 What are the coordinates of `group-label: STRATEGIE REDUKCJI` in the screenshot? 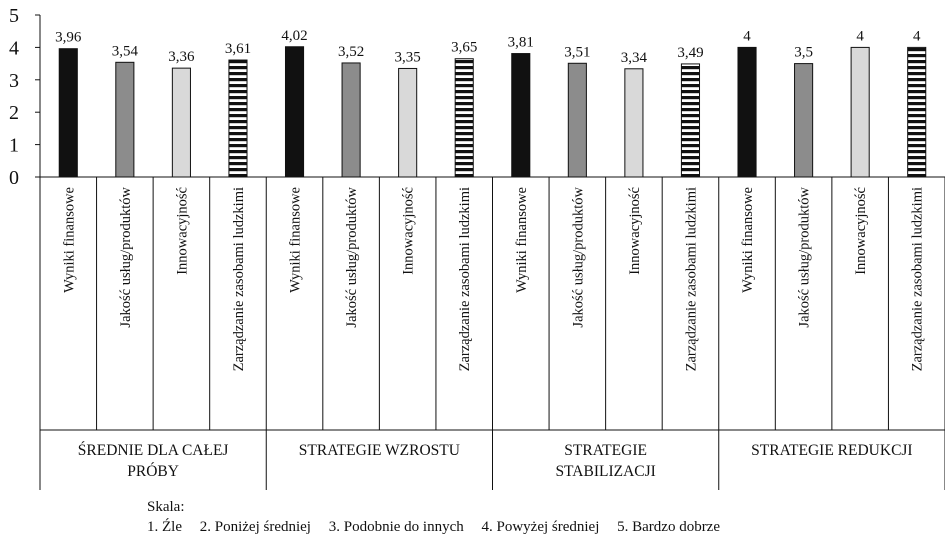 It's located at (831, 450).